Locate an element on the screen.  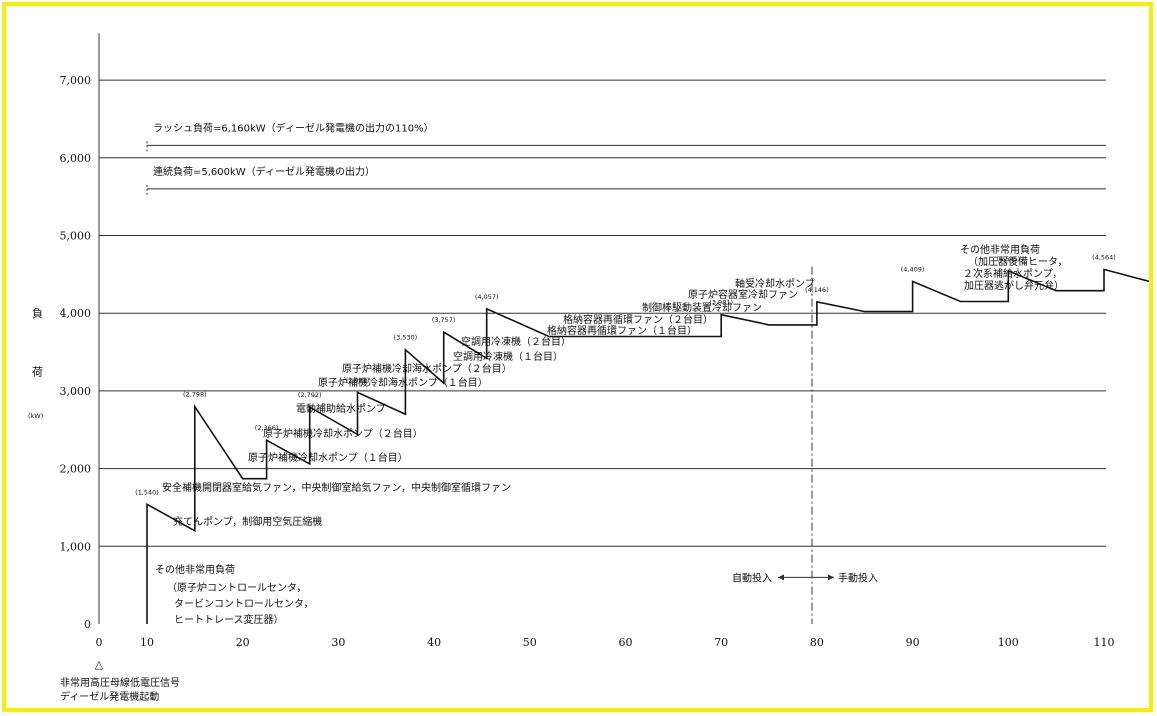
load-label: 空調用冷凍機（２台目） is located at coordinates (516, 341).